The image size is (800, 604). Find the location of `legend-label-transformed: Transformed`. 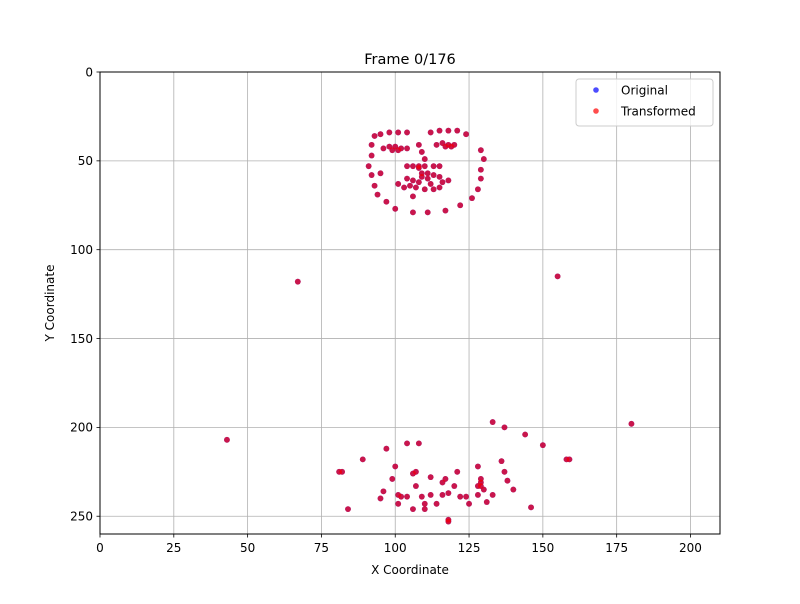

legend-label-transformed: Transformed is located at coordinates (658, 112).